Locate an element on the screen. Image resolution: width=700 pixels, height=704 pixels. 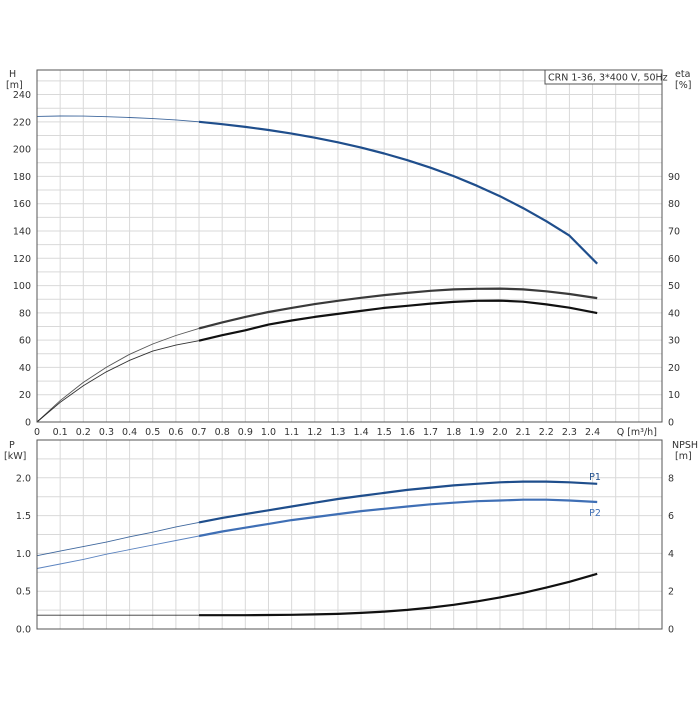
y-left-tick-label: 1.0 is located at coordinates (23, 554).